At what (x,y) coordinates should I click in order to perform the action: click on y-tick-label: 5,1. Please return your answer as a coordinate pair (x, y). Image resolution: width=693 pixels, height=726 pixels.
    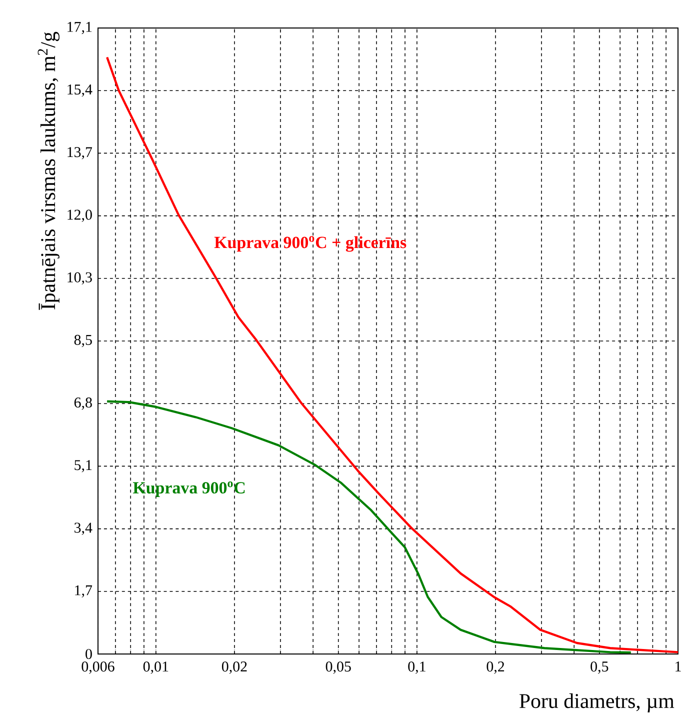
    Looking at the image, I should click on (83, 466).